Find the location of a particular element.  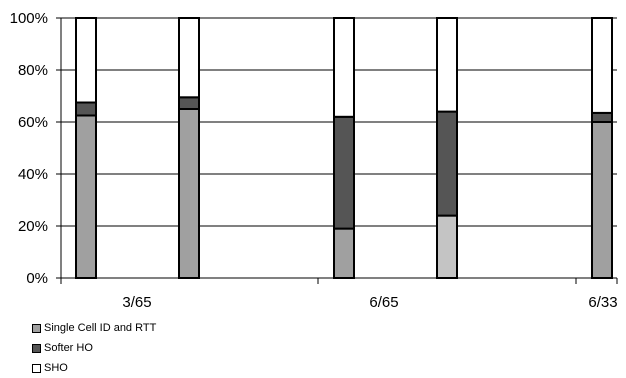

legend-label-sho: SHO is located at coordinates (56, 368).